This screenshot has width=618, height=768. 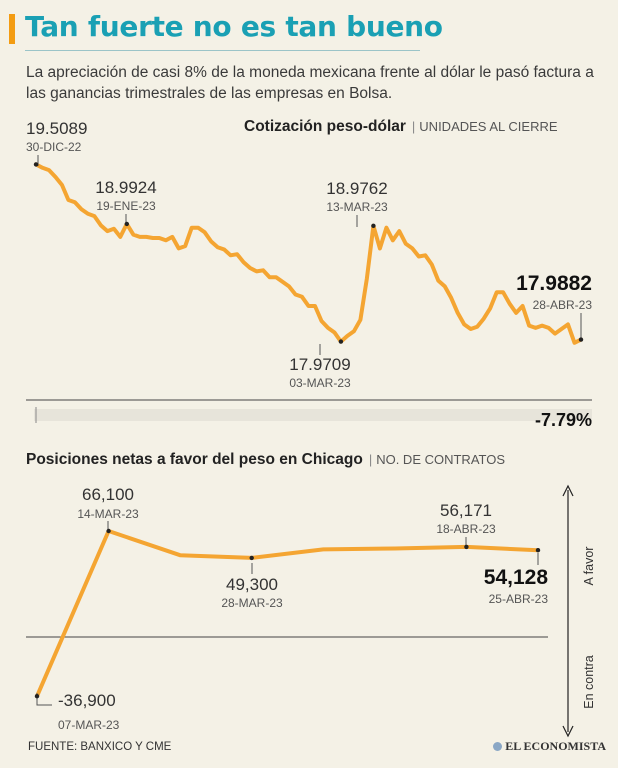 What do you see at coordinates (356, 188) in the screenshot?
I see `annotation-value: 18.9762` at bounding box center [356, 188].